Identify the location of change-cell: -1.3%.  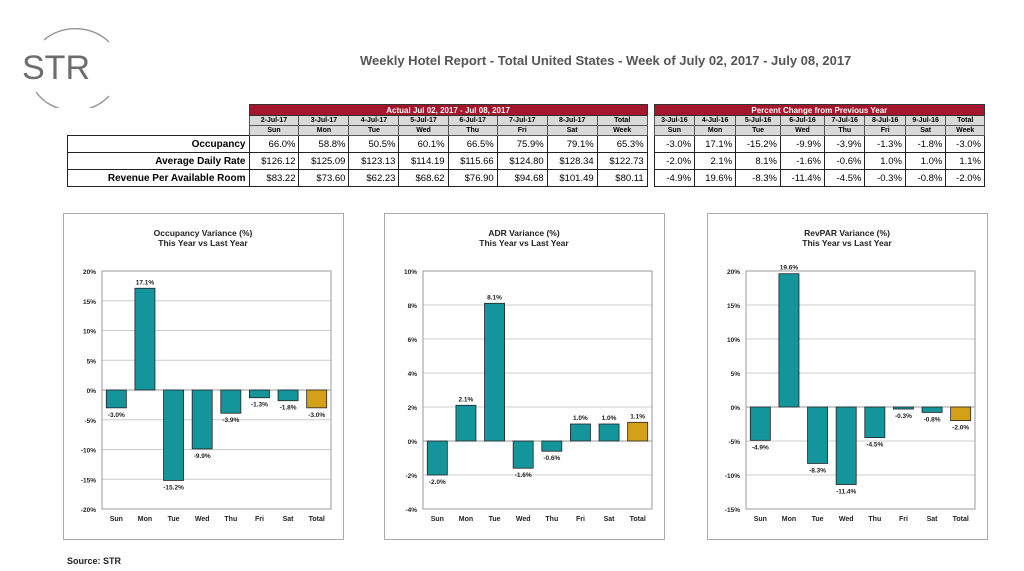
(885, 144).